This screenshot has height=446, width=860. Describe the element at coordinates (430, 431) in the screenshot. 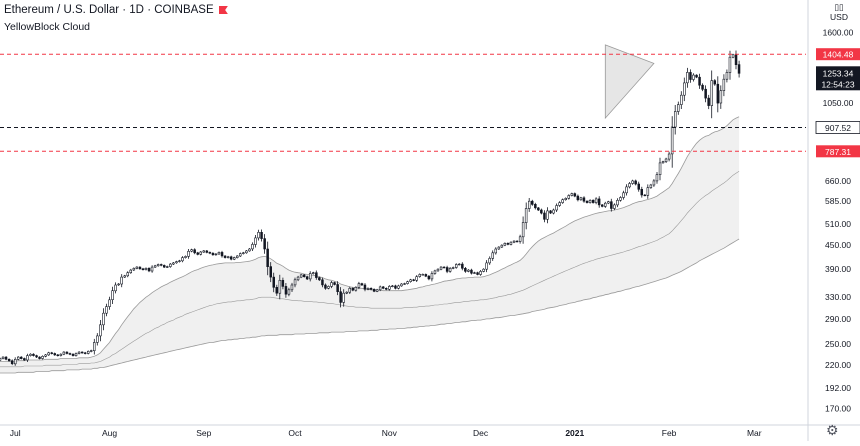

I see `time-axis: Jul Aug Sep Oct Nov Dec 2021 Feb Mar` at that location.